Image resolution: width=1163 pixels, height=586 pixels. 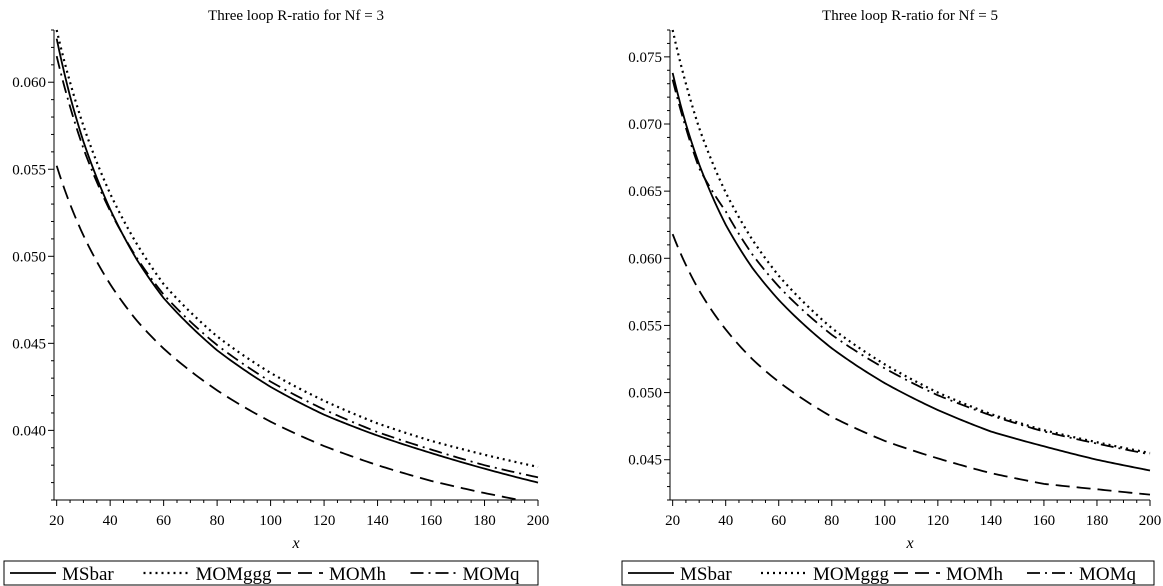 I want to click on y-tick-label: 0.075, so click(x=645, y=58).